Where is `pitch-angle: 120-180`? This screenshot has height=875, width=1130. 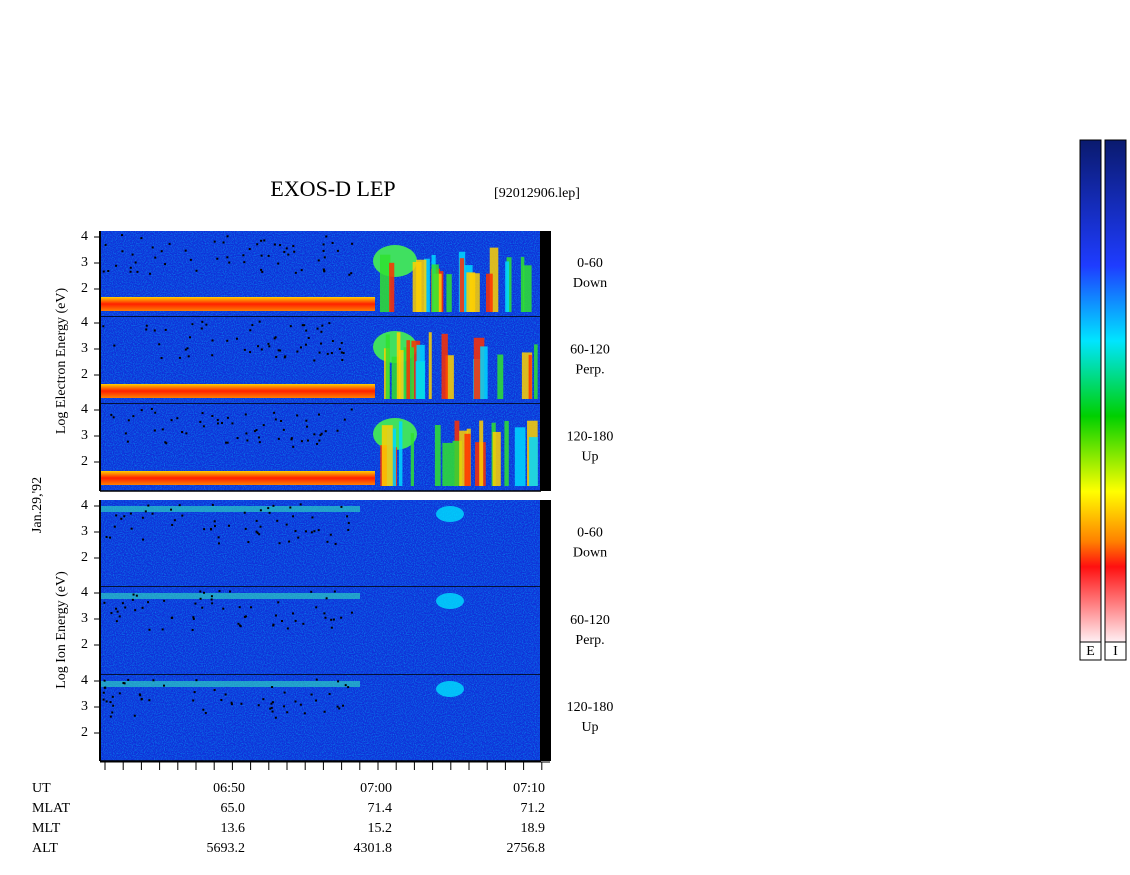 pitch-angle: 120-180 is located at coordinates (590, 437).